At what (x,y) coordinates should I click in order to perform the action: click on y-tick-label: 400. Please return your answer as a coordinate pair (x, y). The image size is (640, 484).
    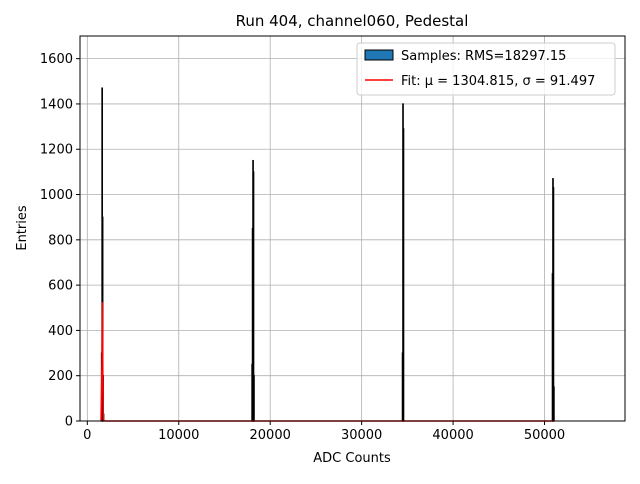
    Looking at the image, I should click on (60, 331).